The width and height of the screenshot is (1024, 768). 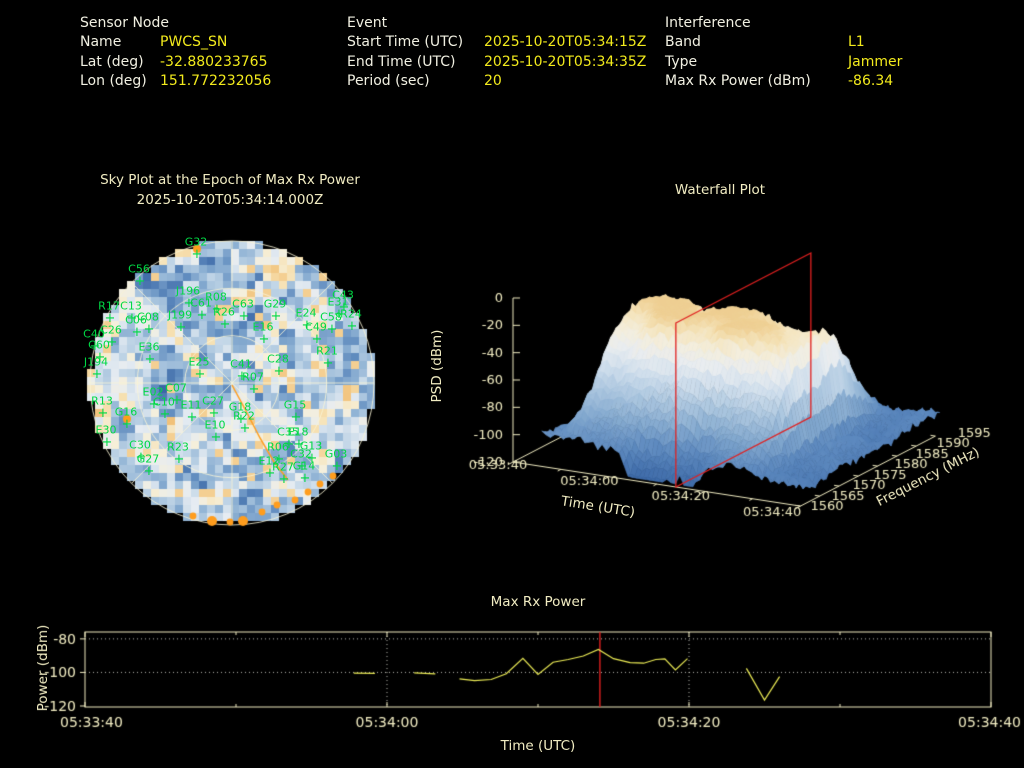 What do you see at coordinates (288, 432) in the screenshot?
I see `satellite-label-C35: C35` at bounding box center [288, 432].